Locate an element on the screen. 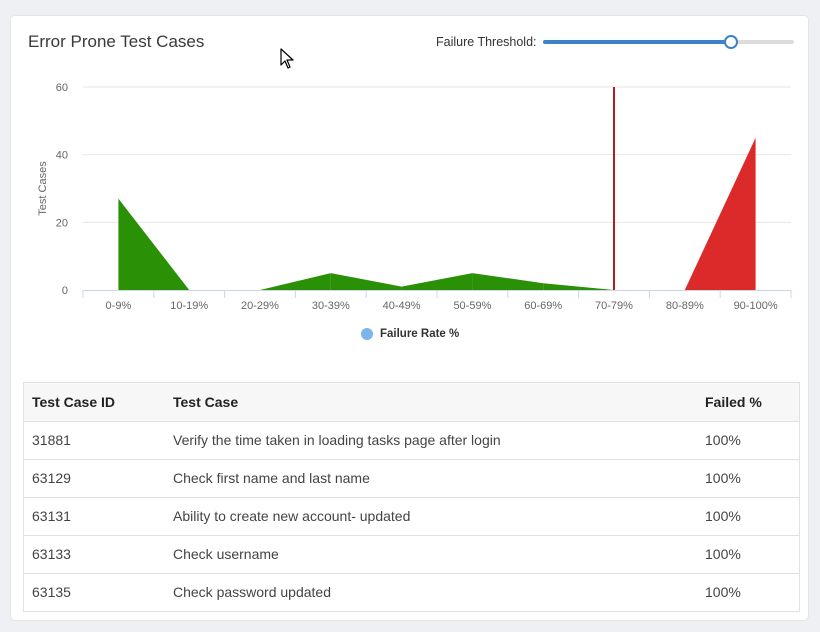 This screenshot has height=632, width=820. cell-test-case-id: 31881 is located at coordinates (51, 440).